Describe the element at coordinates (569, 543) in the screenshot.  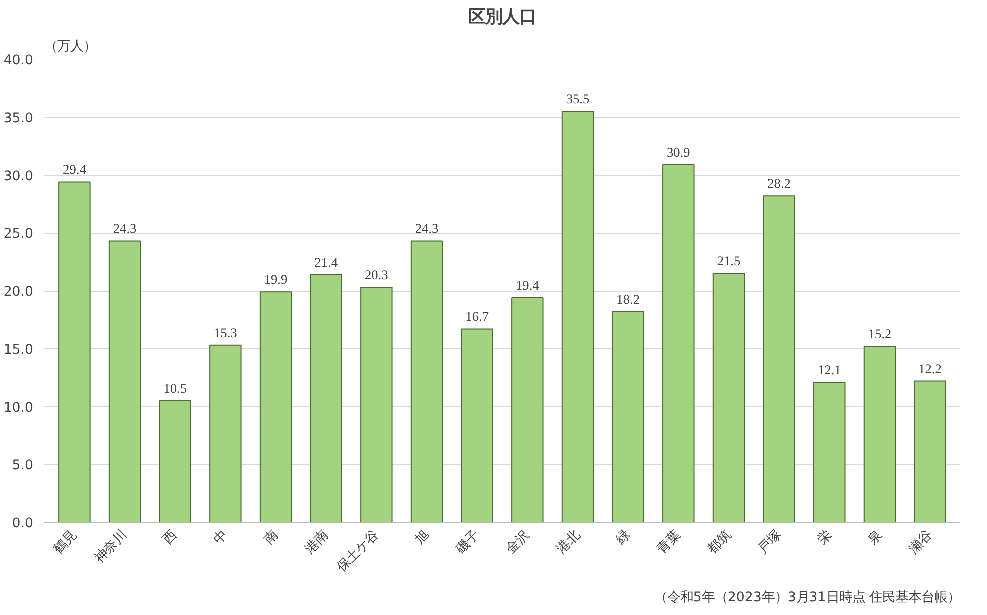
I see `x-tick-label: 港北` at that location.